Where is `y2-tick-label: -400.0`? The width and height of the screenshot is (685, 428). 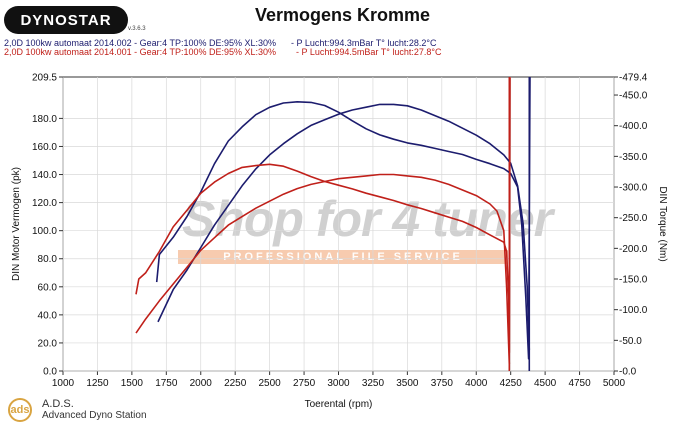
y2-tick-label: -400.0 is located at coordinates (633, 126).